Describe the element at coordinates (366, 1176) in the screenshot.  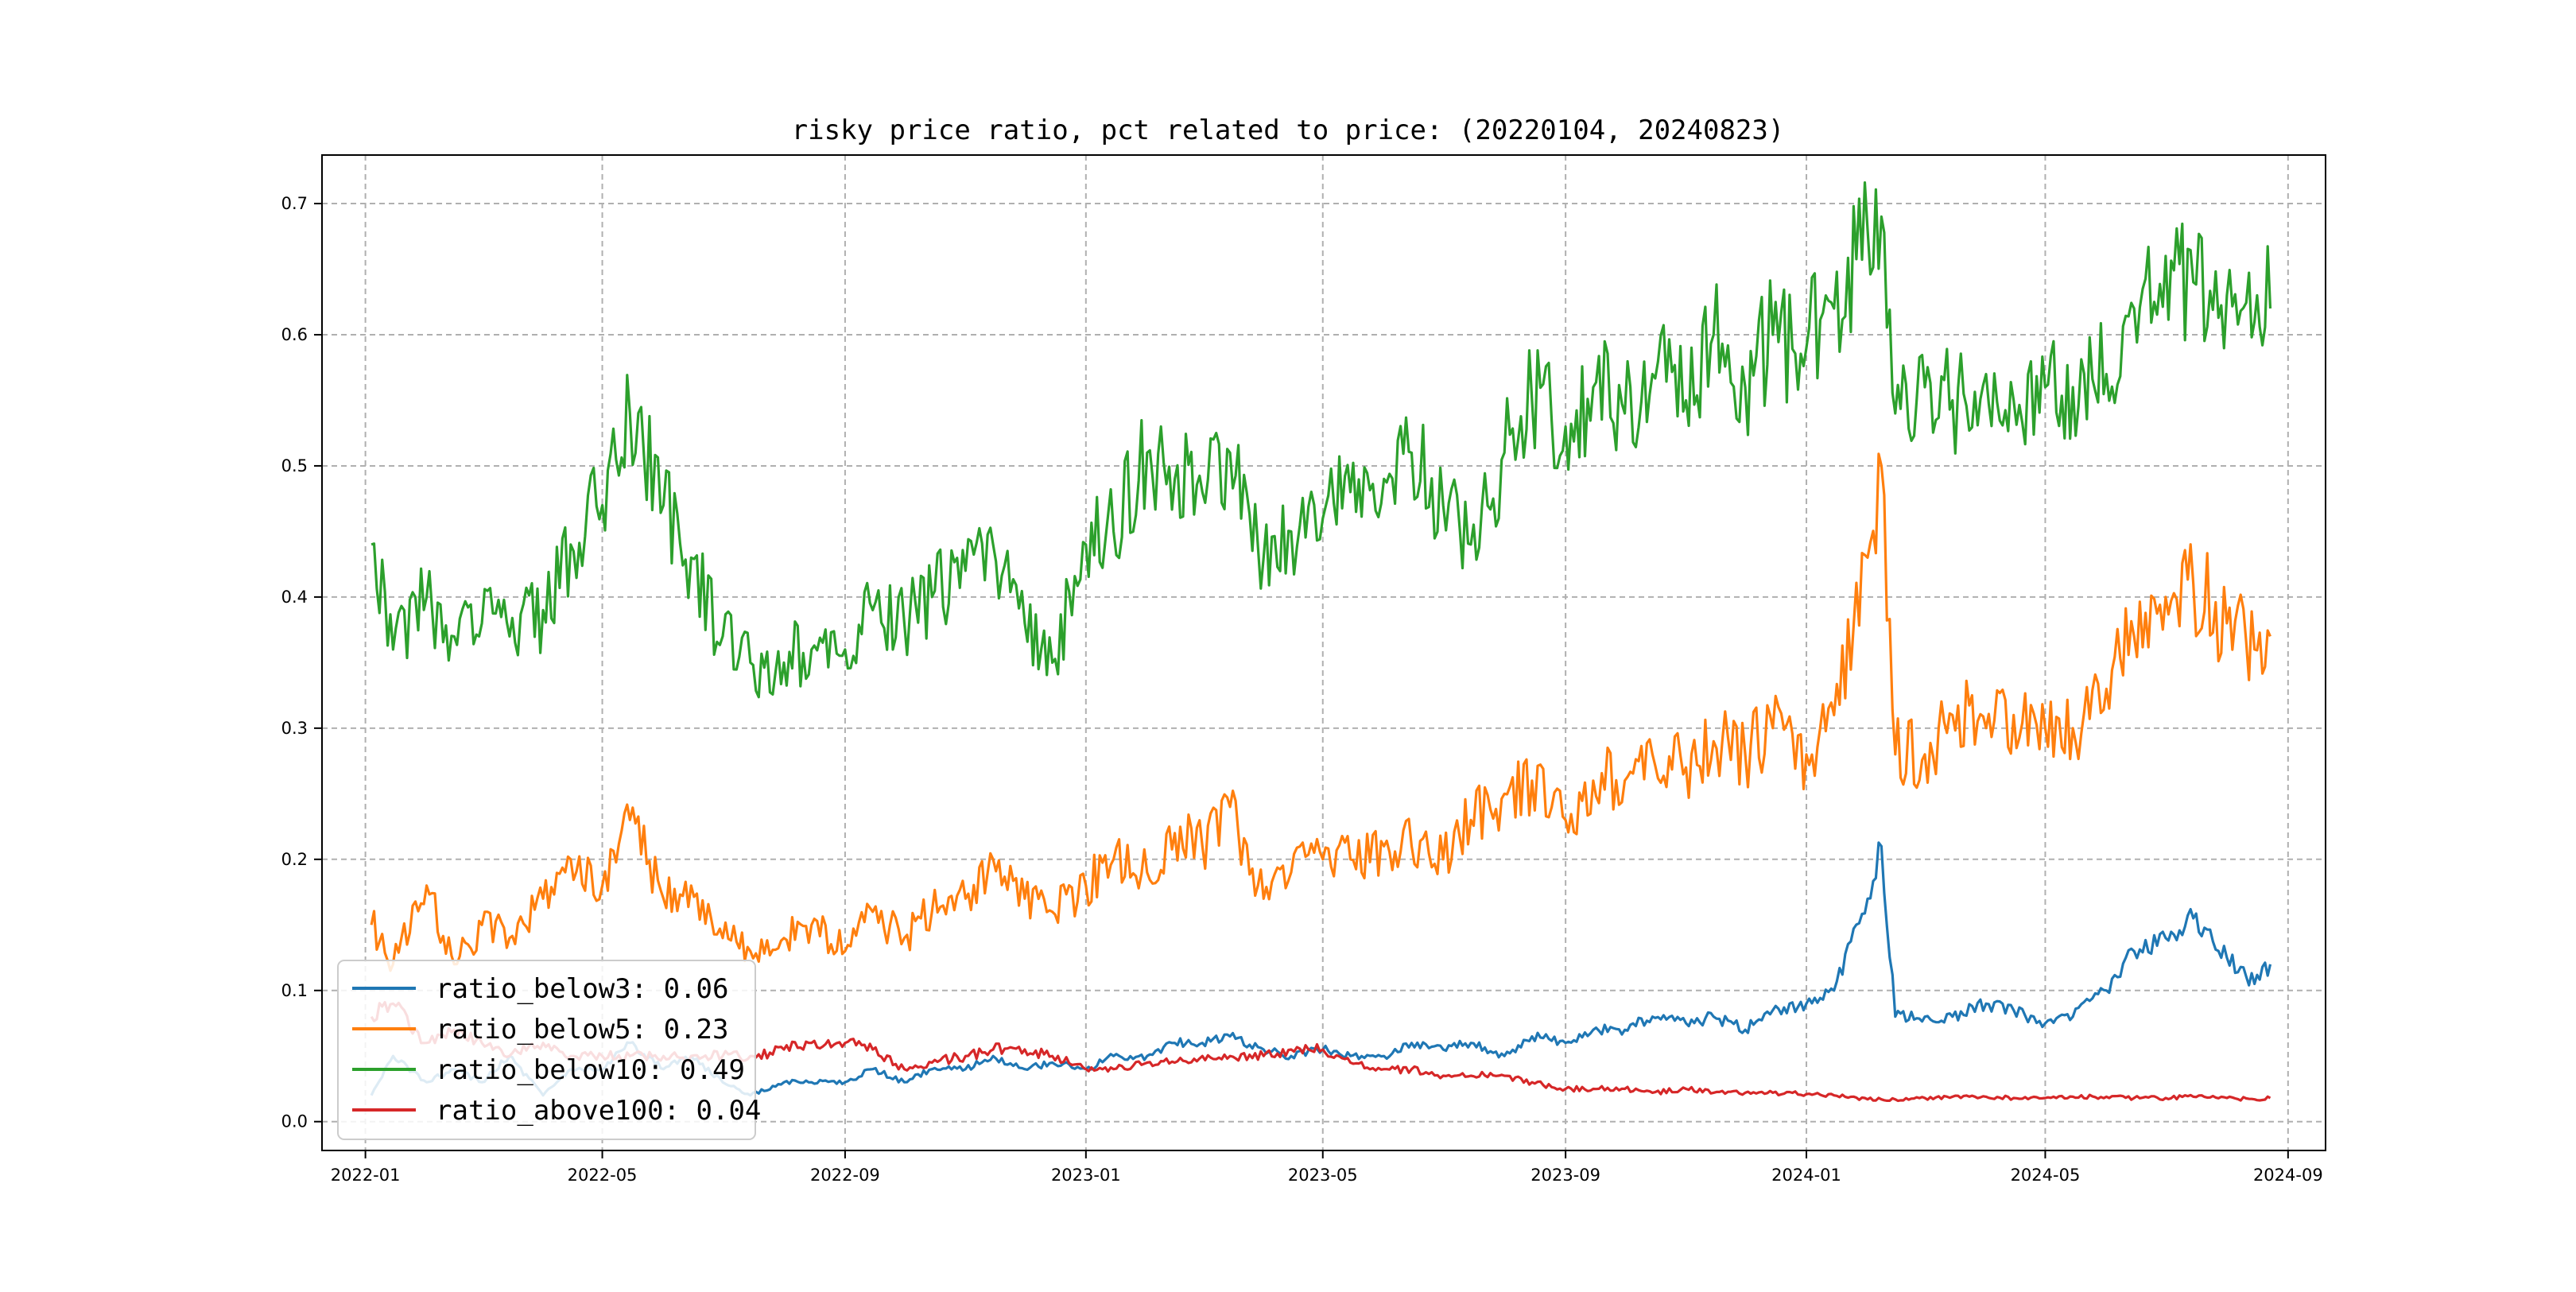
I see `x-tick-label: 2022-01` at that location.